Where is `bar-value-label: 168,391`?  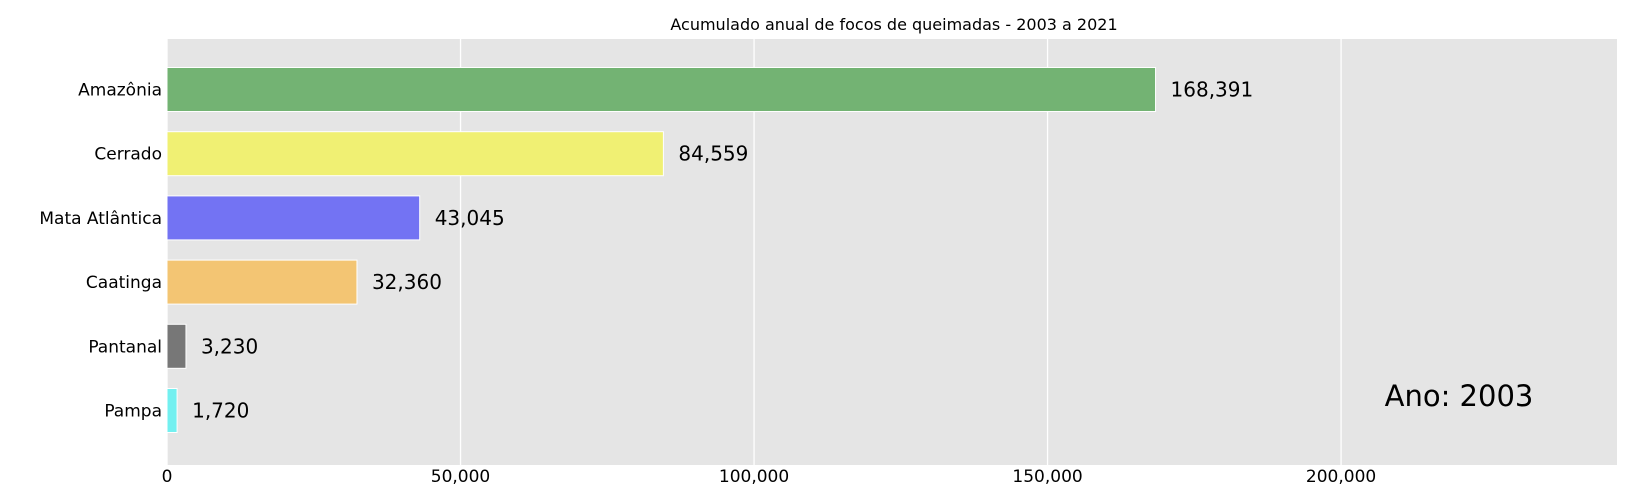
bar-value-label: 168,391 is located at coordinates (1212, 90).